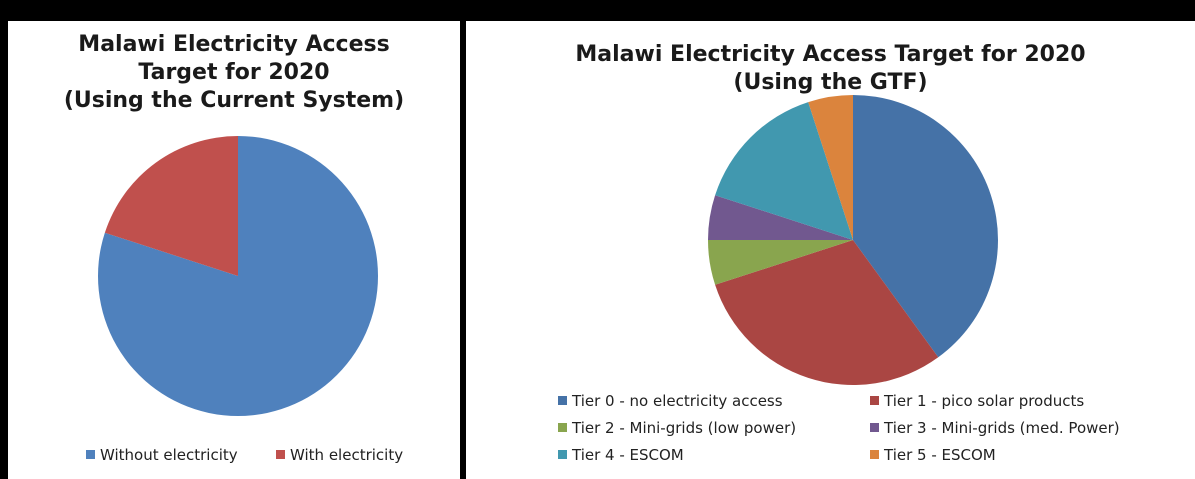 This screenshot has height=479, width=1195. I want to click on legend-item-tier-2-mini-grids-low-power: Tier 2 - Mini-grids (low power), so click(677, 428).